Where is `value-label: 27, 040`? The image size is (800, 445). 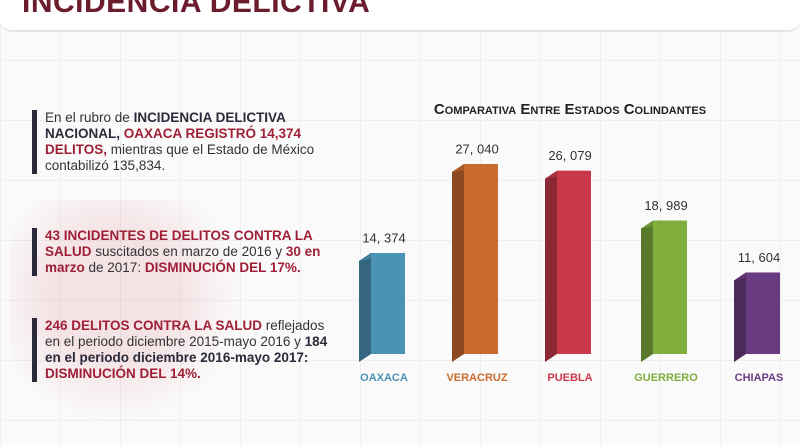 value-label: 27, 040 is located at coordinates (476, 148).